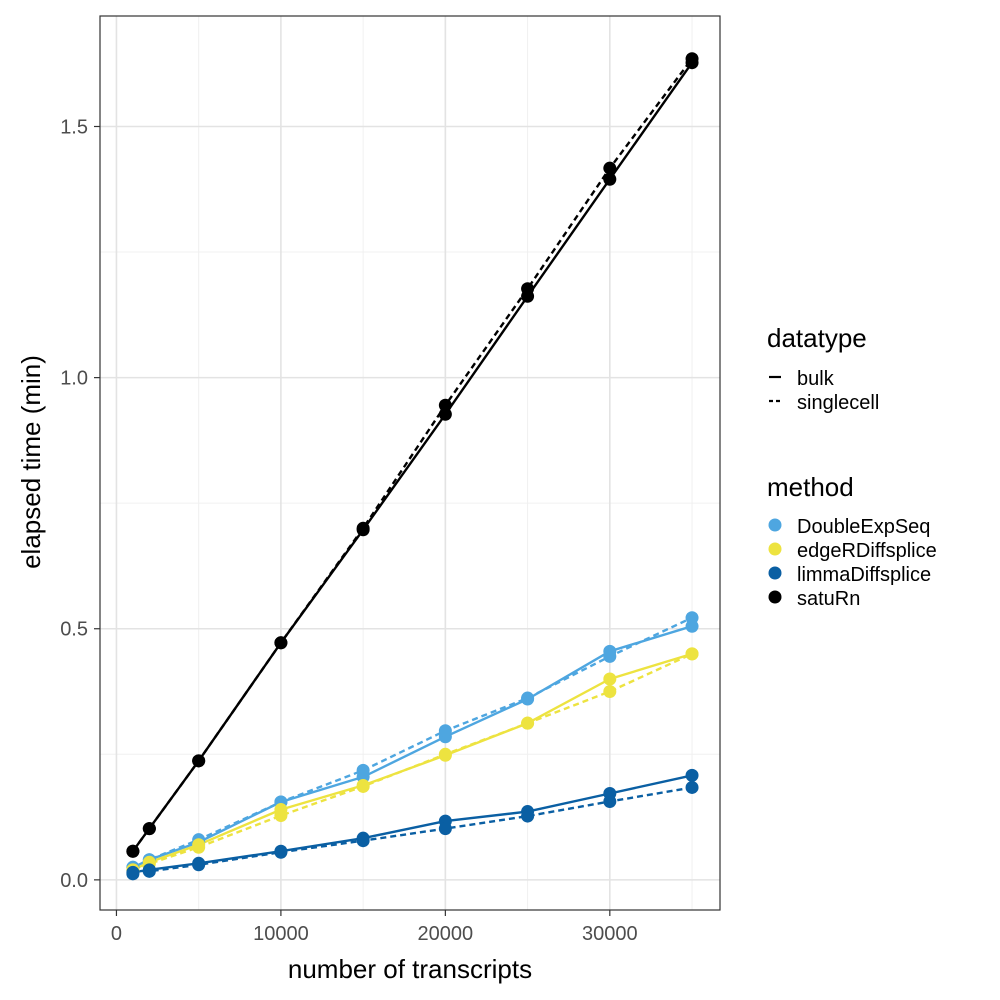 This screenshot has width=1000, height=1000. What do you see at coordinates (775, 549) in the screenshot?
I see `legend-key-edgerdiffsplice` at bounding box center [775, 549].